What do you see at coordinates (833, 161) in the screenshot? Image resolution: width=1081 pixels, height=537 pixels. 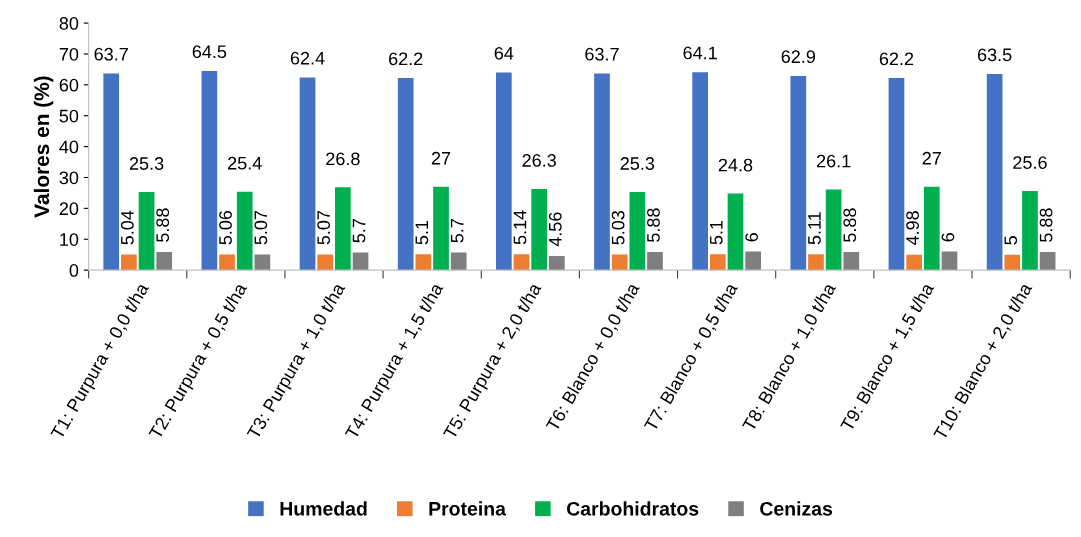 I see `data-label: 26.1` at bounding box center [833, 161].